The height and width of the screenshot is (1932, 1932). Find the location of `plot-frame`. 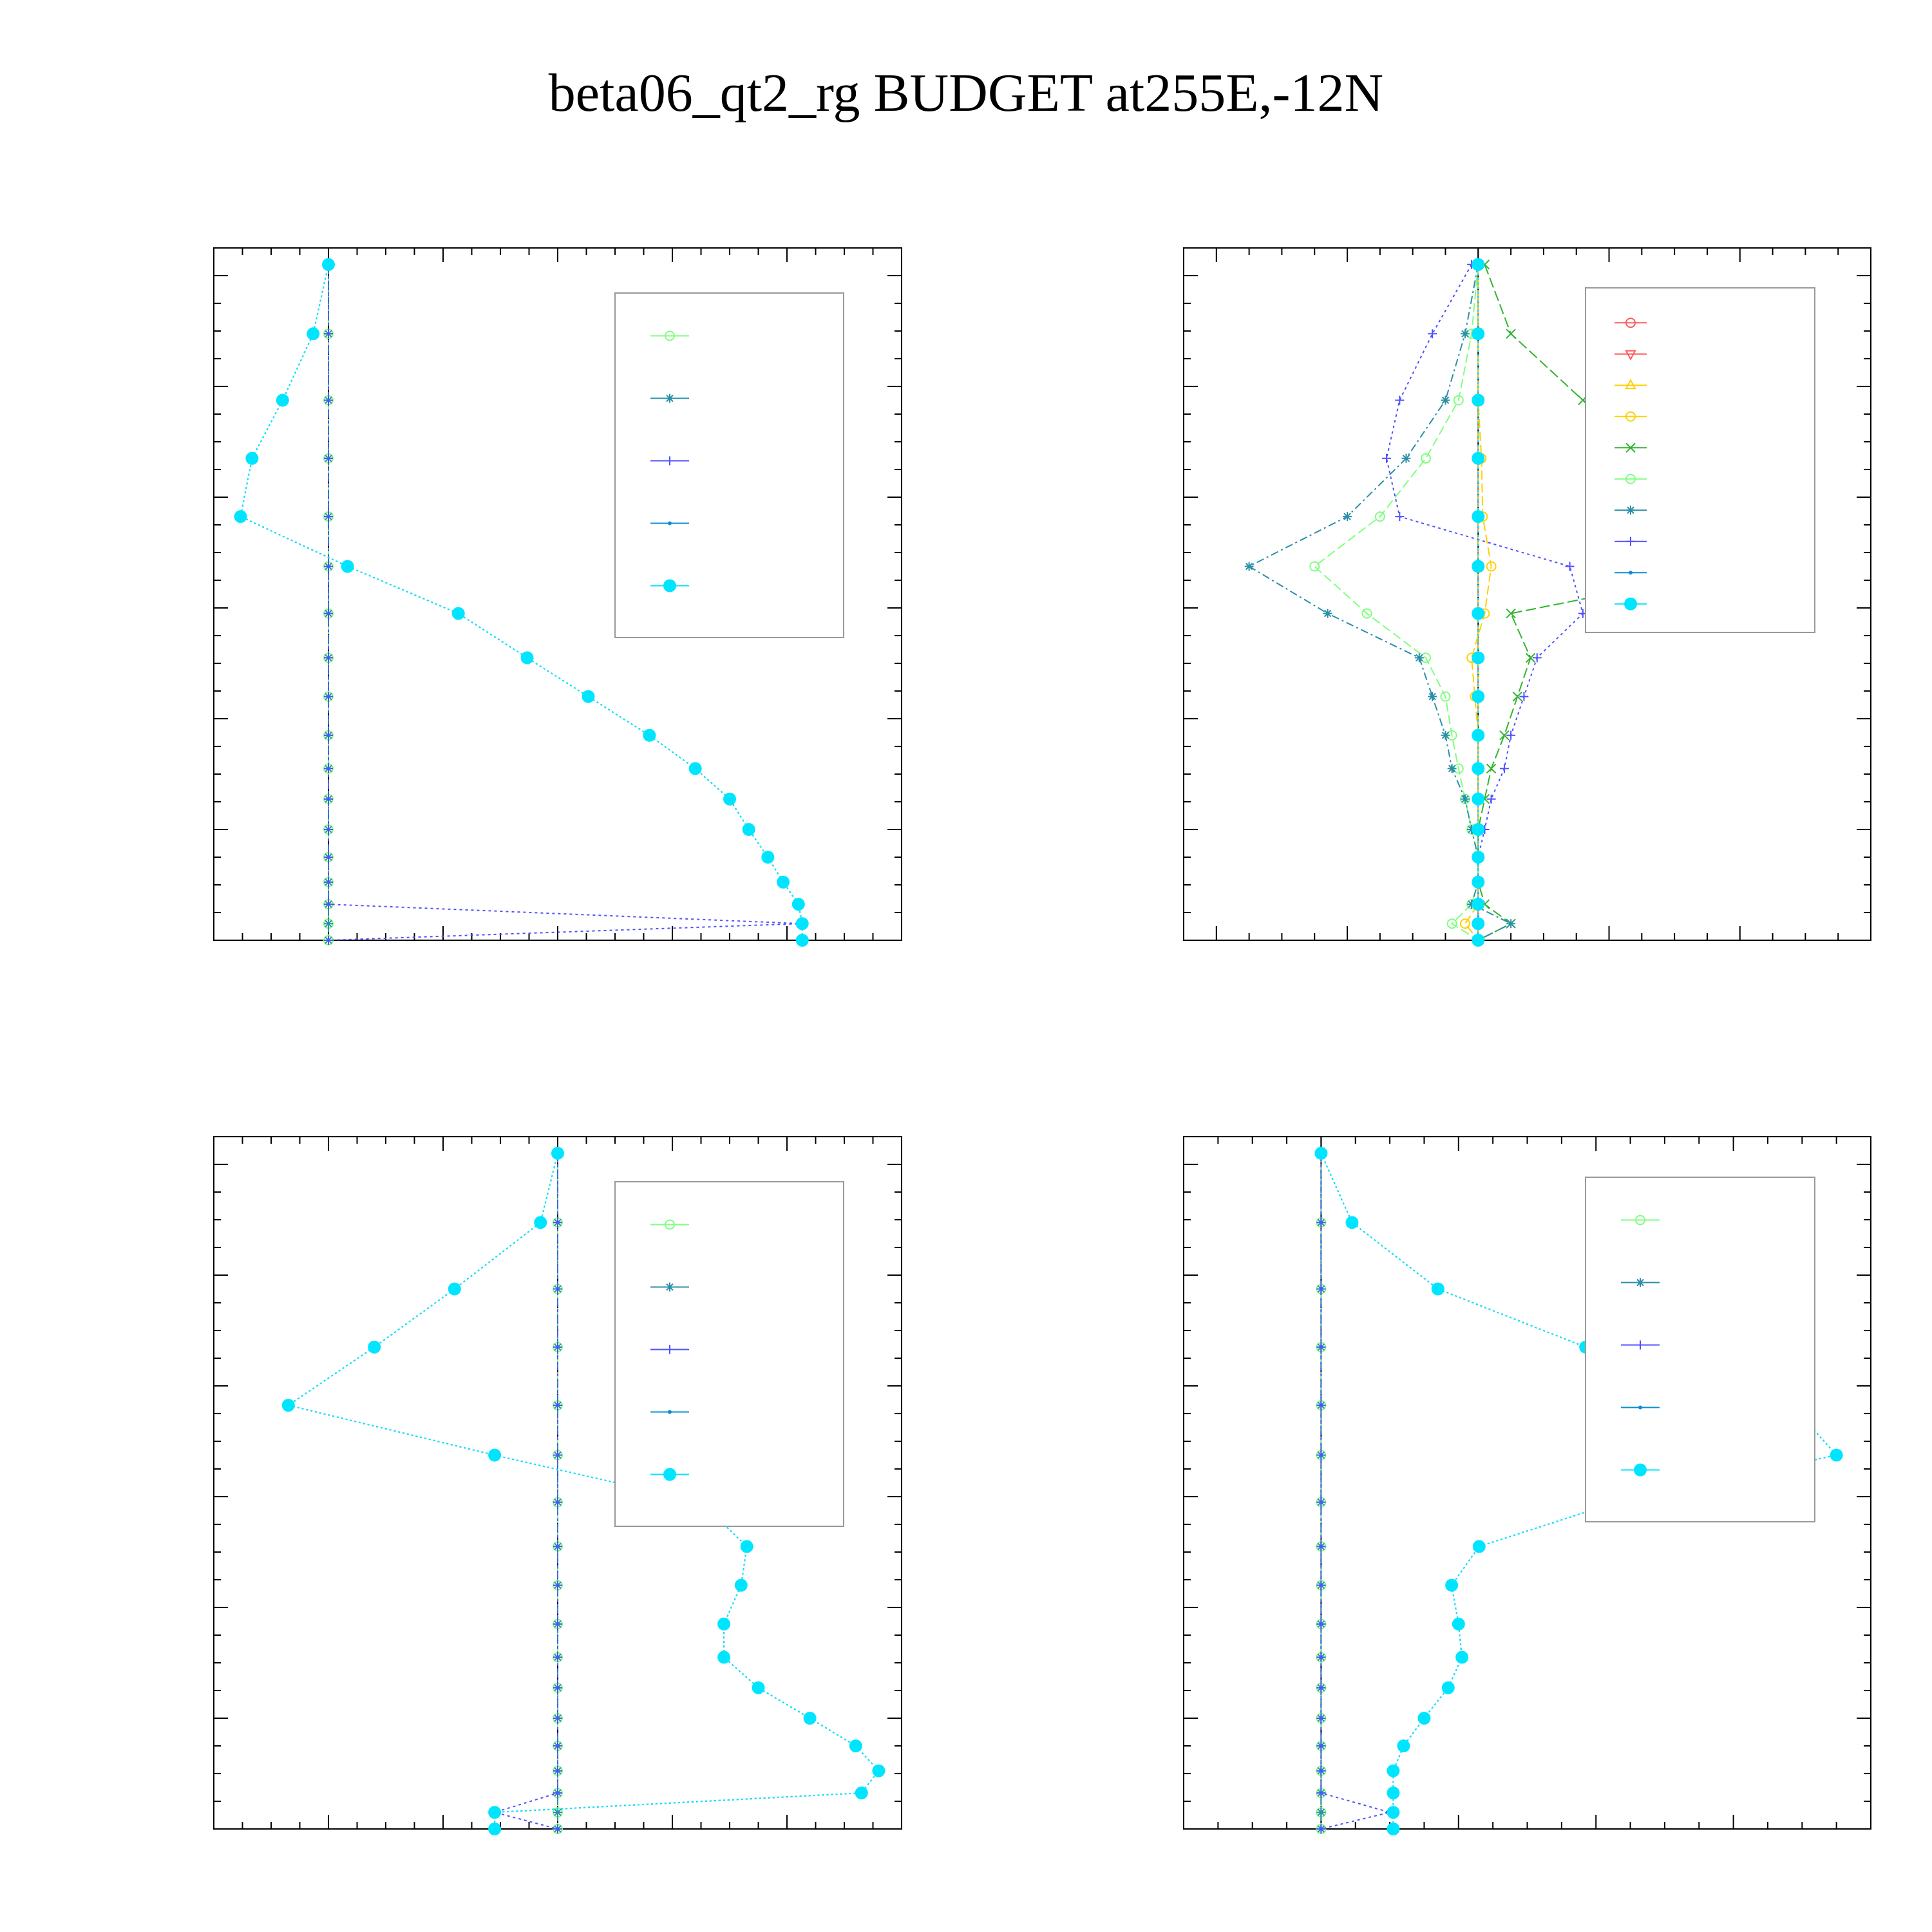

plot-frame is located at coordinates (1527, 594).